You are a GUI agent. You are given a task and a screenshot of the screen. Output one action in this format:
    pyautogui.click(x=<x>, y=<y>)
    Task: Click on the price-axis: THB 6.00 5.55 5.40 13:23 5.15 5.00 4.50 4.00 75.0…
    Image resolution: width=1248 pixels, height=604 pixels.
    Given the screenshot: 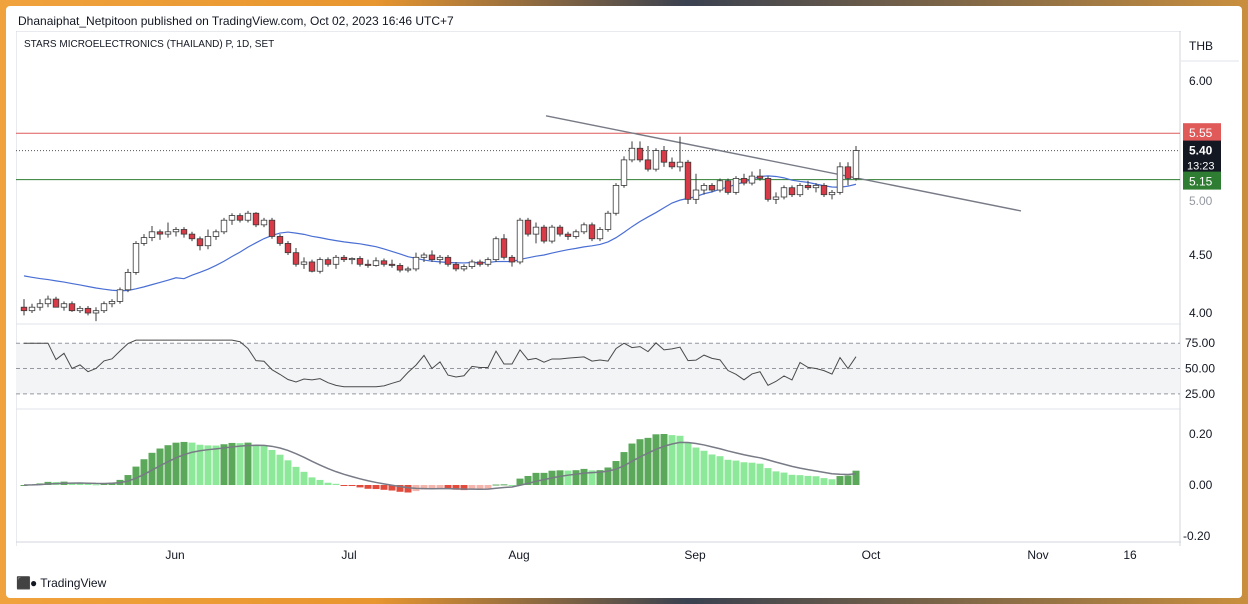 What is the action you would take?
    pyautogui.click(x=1210, y=288)
    